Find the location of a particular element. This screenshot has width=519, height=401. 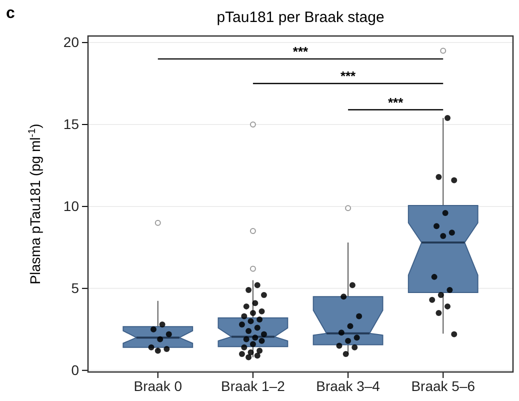

y-tick-label: 20 is located at coordinates (71, 42).